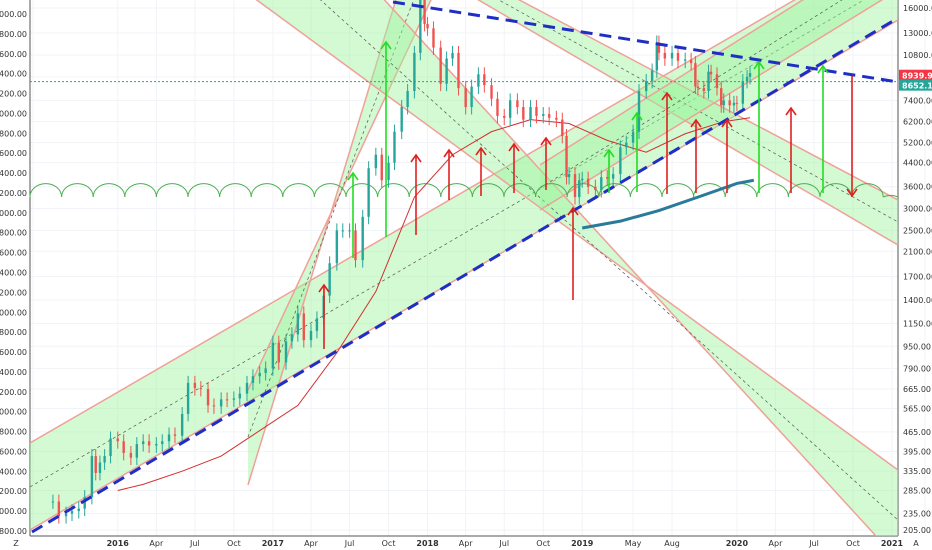  What do you see at coordinates (13, 332) in the screenshot?
I see `left-axis-tick-label: 23800.00` at bounding box center [13, 332].